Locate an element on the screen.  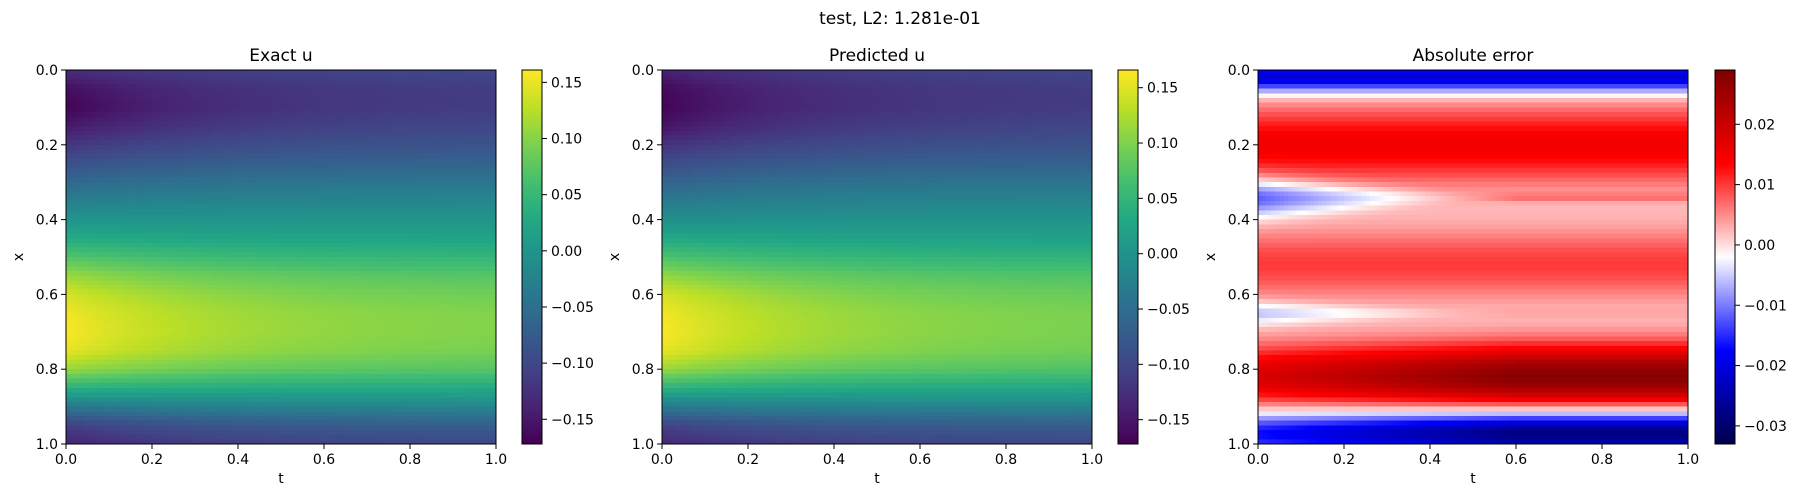
panel-title: Predicted u is located at coordinates (877, 56).